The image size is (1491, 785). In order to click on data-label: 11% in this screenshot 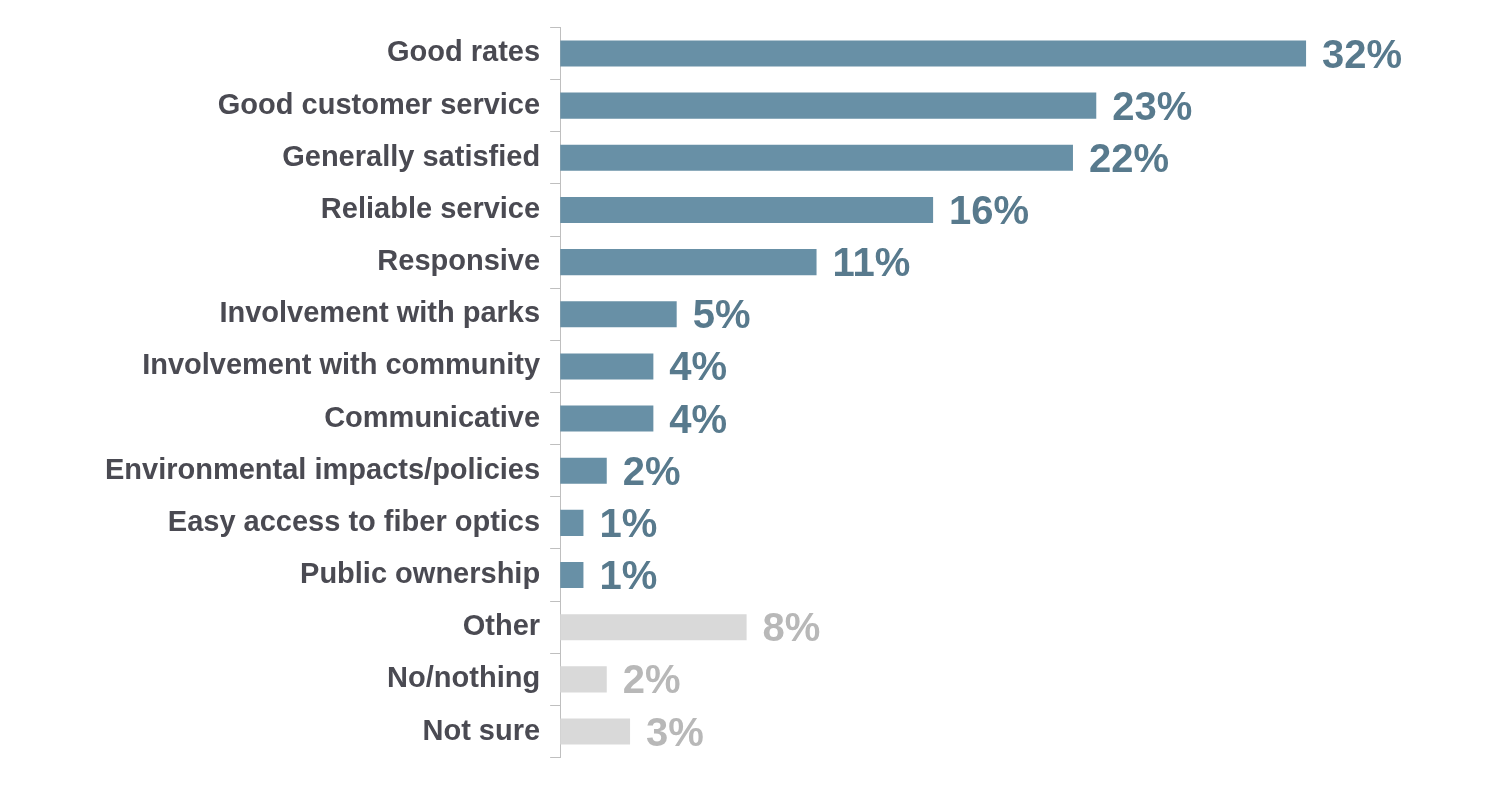, I will do `click(871, 262)`.